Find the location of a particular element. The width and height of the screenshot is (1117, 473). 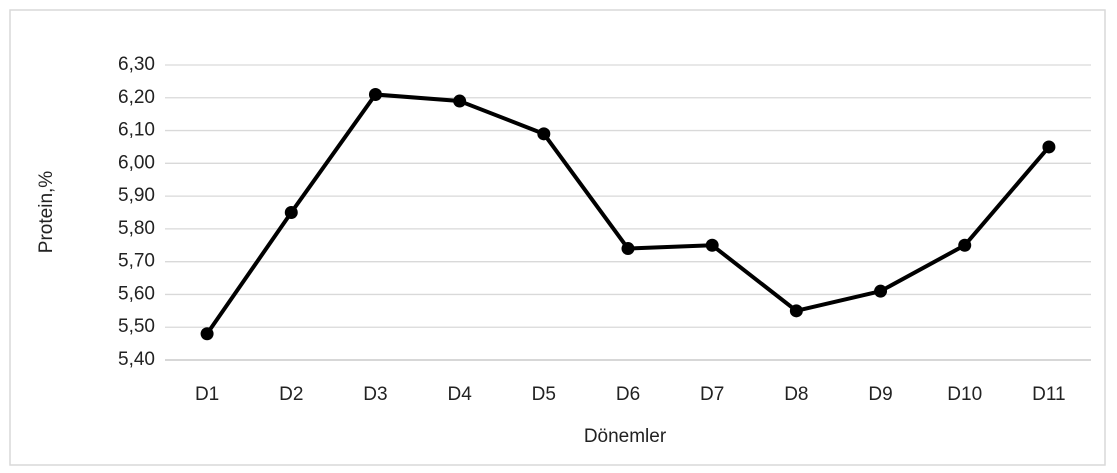

x-tick-label: D11 is located at coordinates (1048, 394).